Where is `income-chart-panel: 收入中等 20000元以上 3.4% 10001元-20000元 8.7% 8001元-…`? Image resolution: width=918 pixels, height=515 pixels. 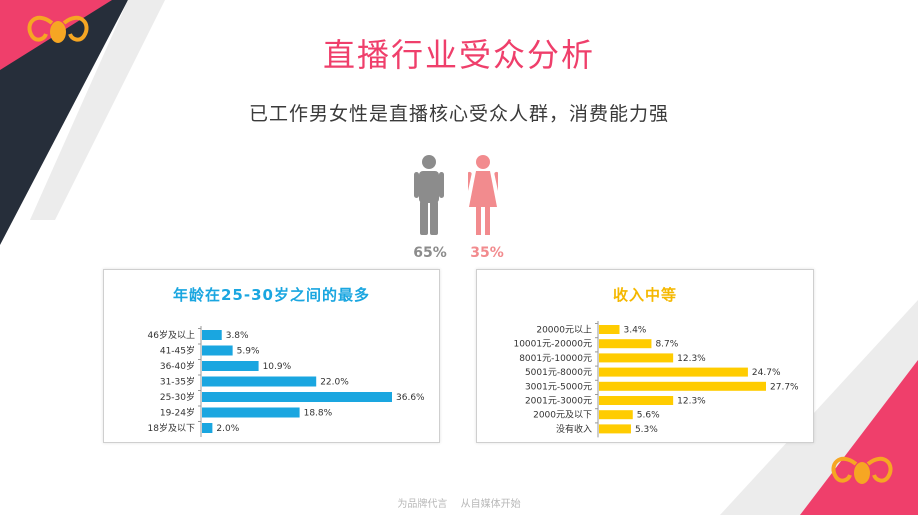 income-chart-panel: 收入中等 20000元以上 3.4% 10001元-20000元 8.7% 8001元-… is located at coordinates (645, 356).